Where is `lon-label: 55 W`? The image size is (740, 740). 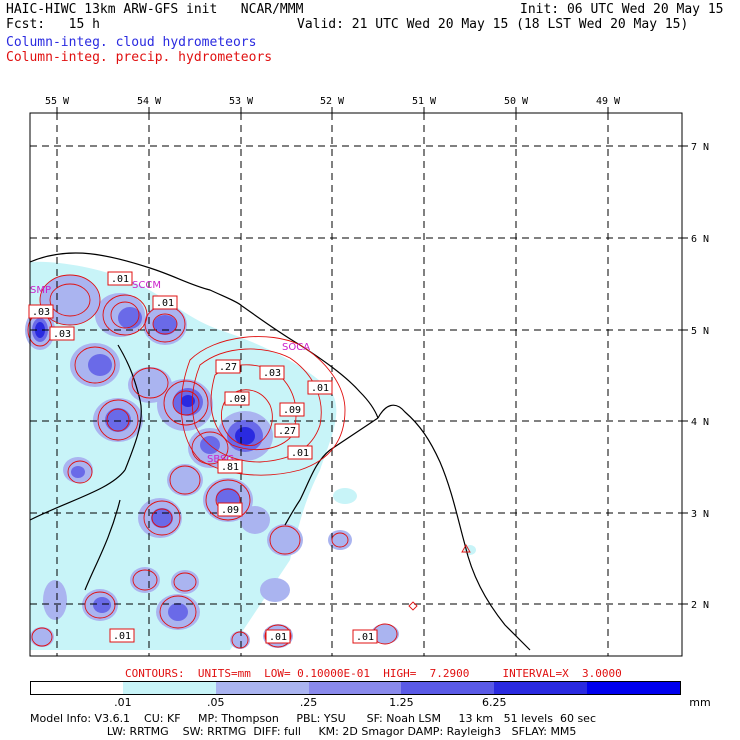
lon-label: 55 W is located at coordinates (57, 101).